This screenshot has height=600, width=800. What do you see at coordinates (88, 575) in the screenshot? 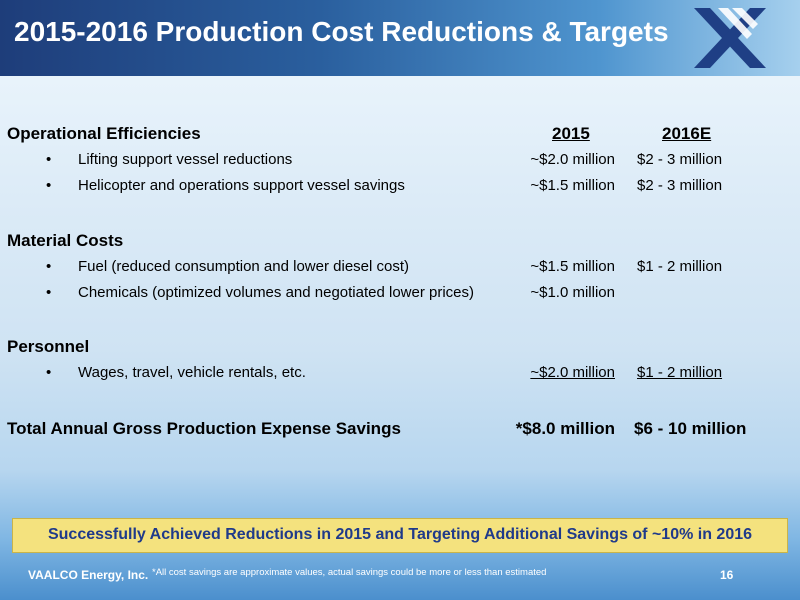
I see `footer-company: VAALCO Energy, Inc.` at bounding box center [88, 575].